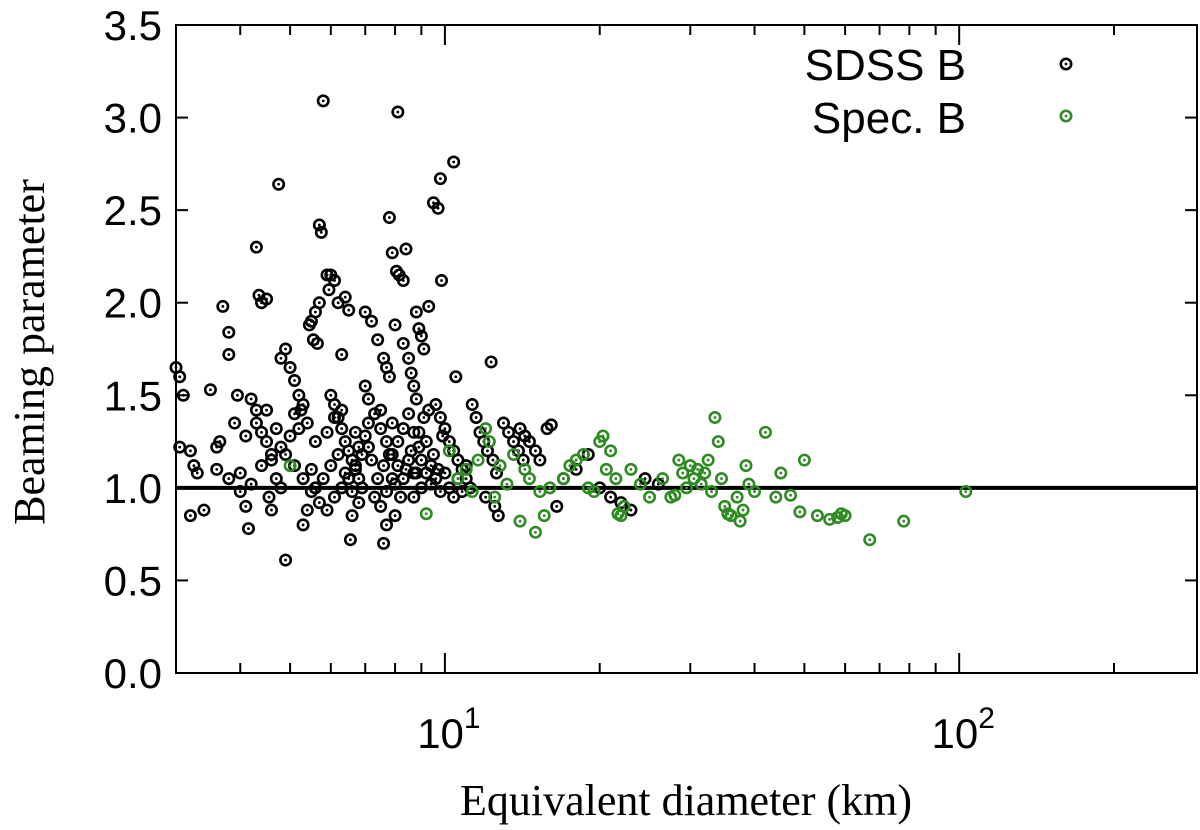  Describe the element at coordinates (1066, 64) in the screenshot. I see `legend-marker-sdss` at that location.